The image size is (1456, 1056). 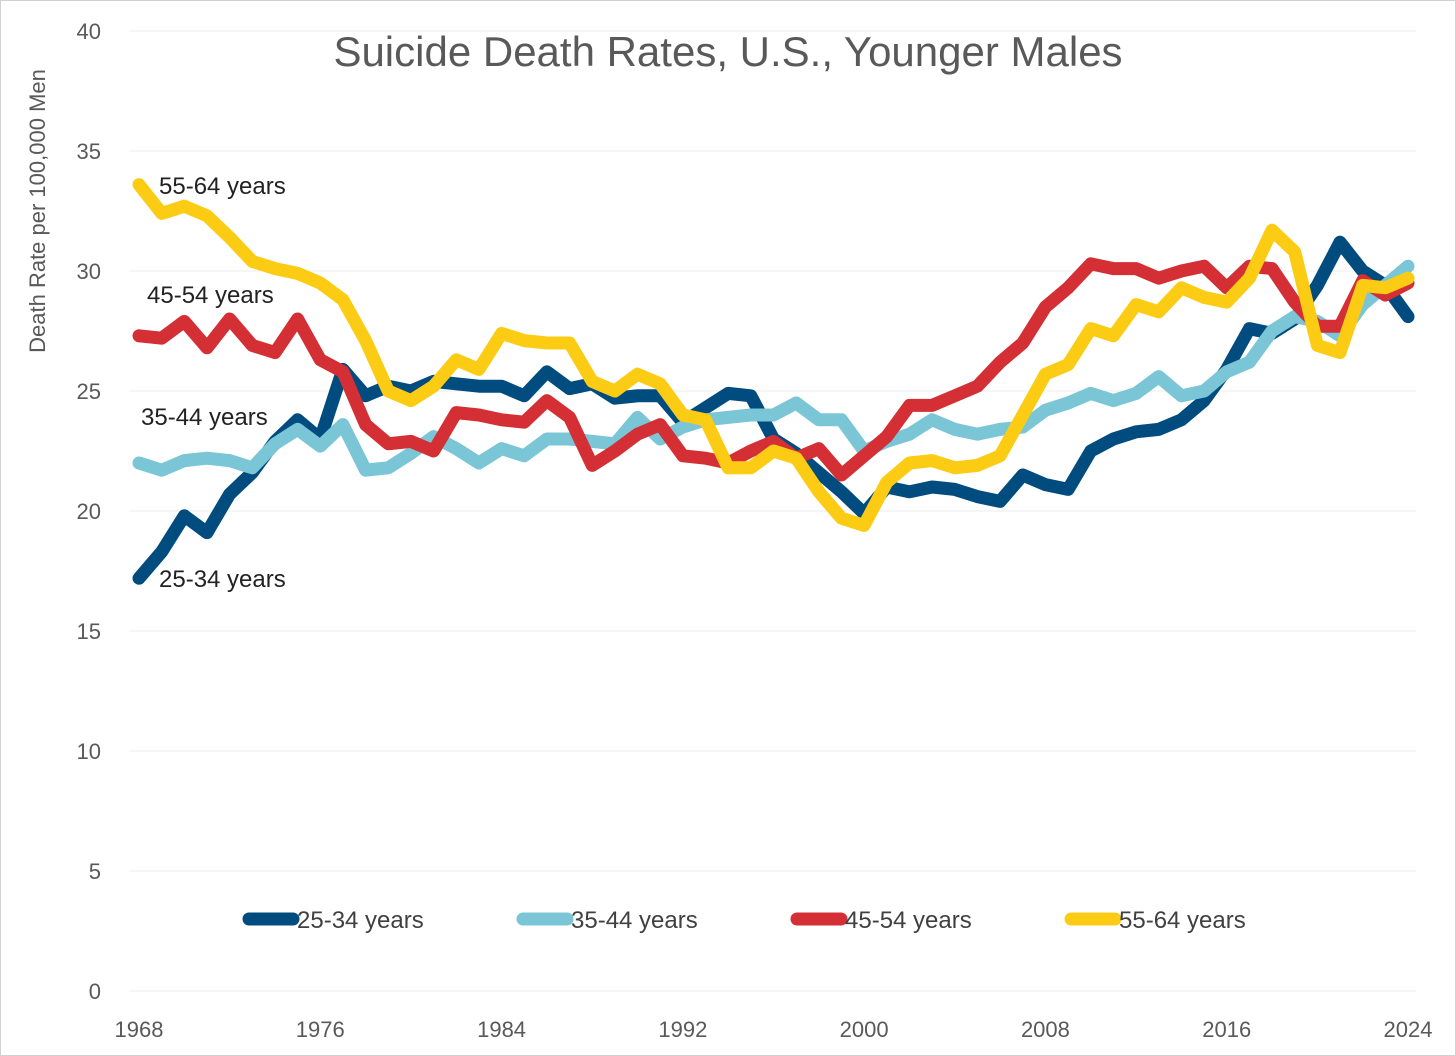 What do you see at coordinates (89, 31) in the screenshot?
I see `y-tick-label: 40` at bounding box center [89, 31].